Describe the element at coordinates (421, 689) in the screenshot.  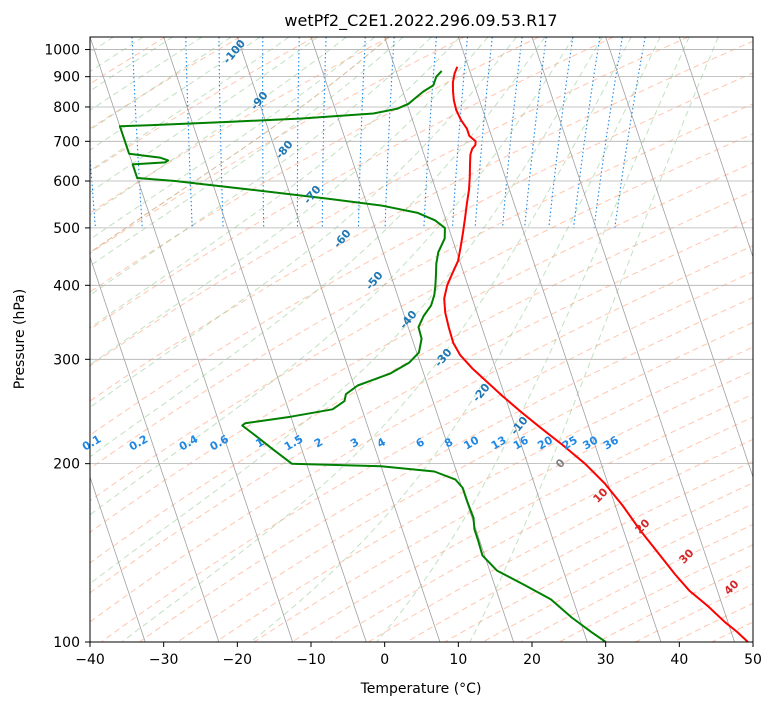
I see `x-axis-label: Temperature (°C)` at that location.